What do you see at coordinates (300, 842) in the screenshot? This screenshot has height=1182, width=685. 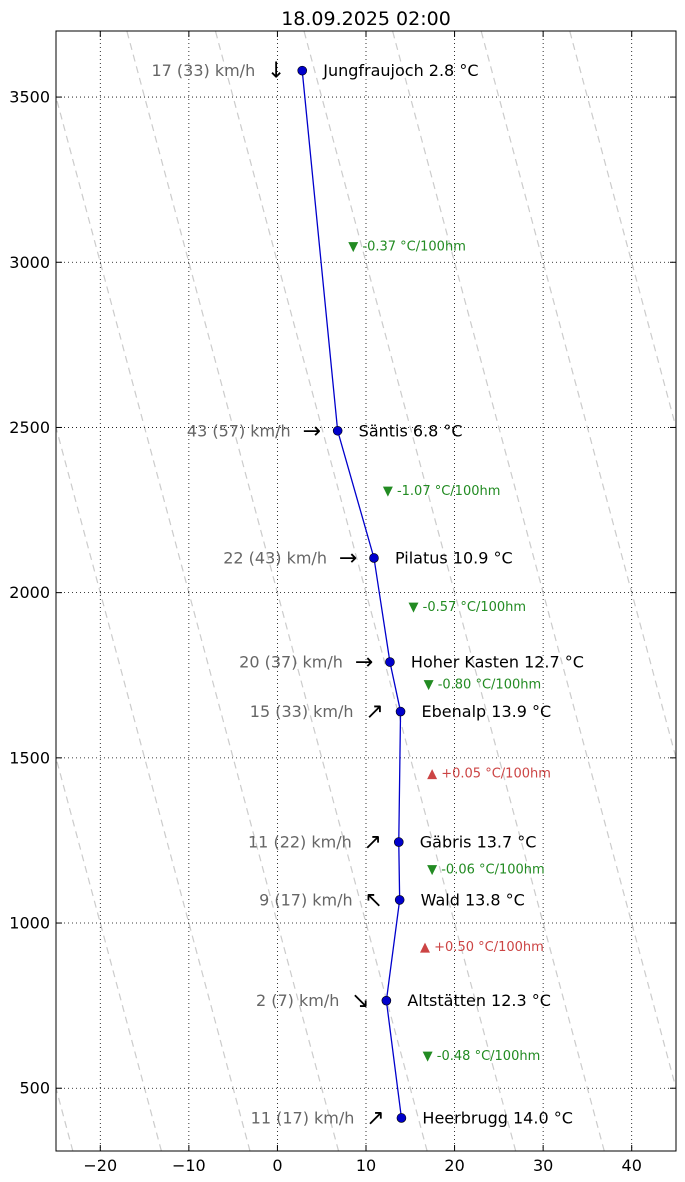 I see `wind-speed-label: 11 (22) km/h` at bounding box center [300, 842].